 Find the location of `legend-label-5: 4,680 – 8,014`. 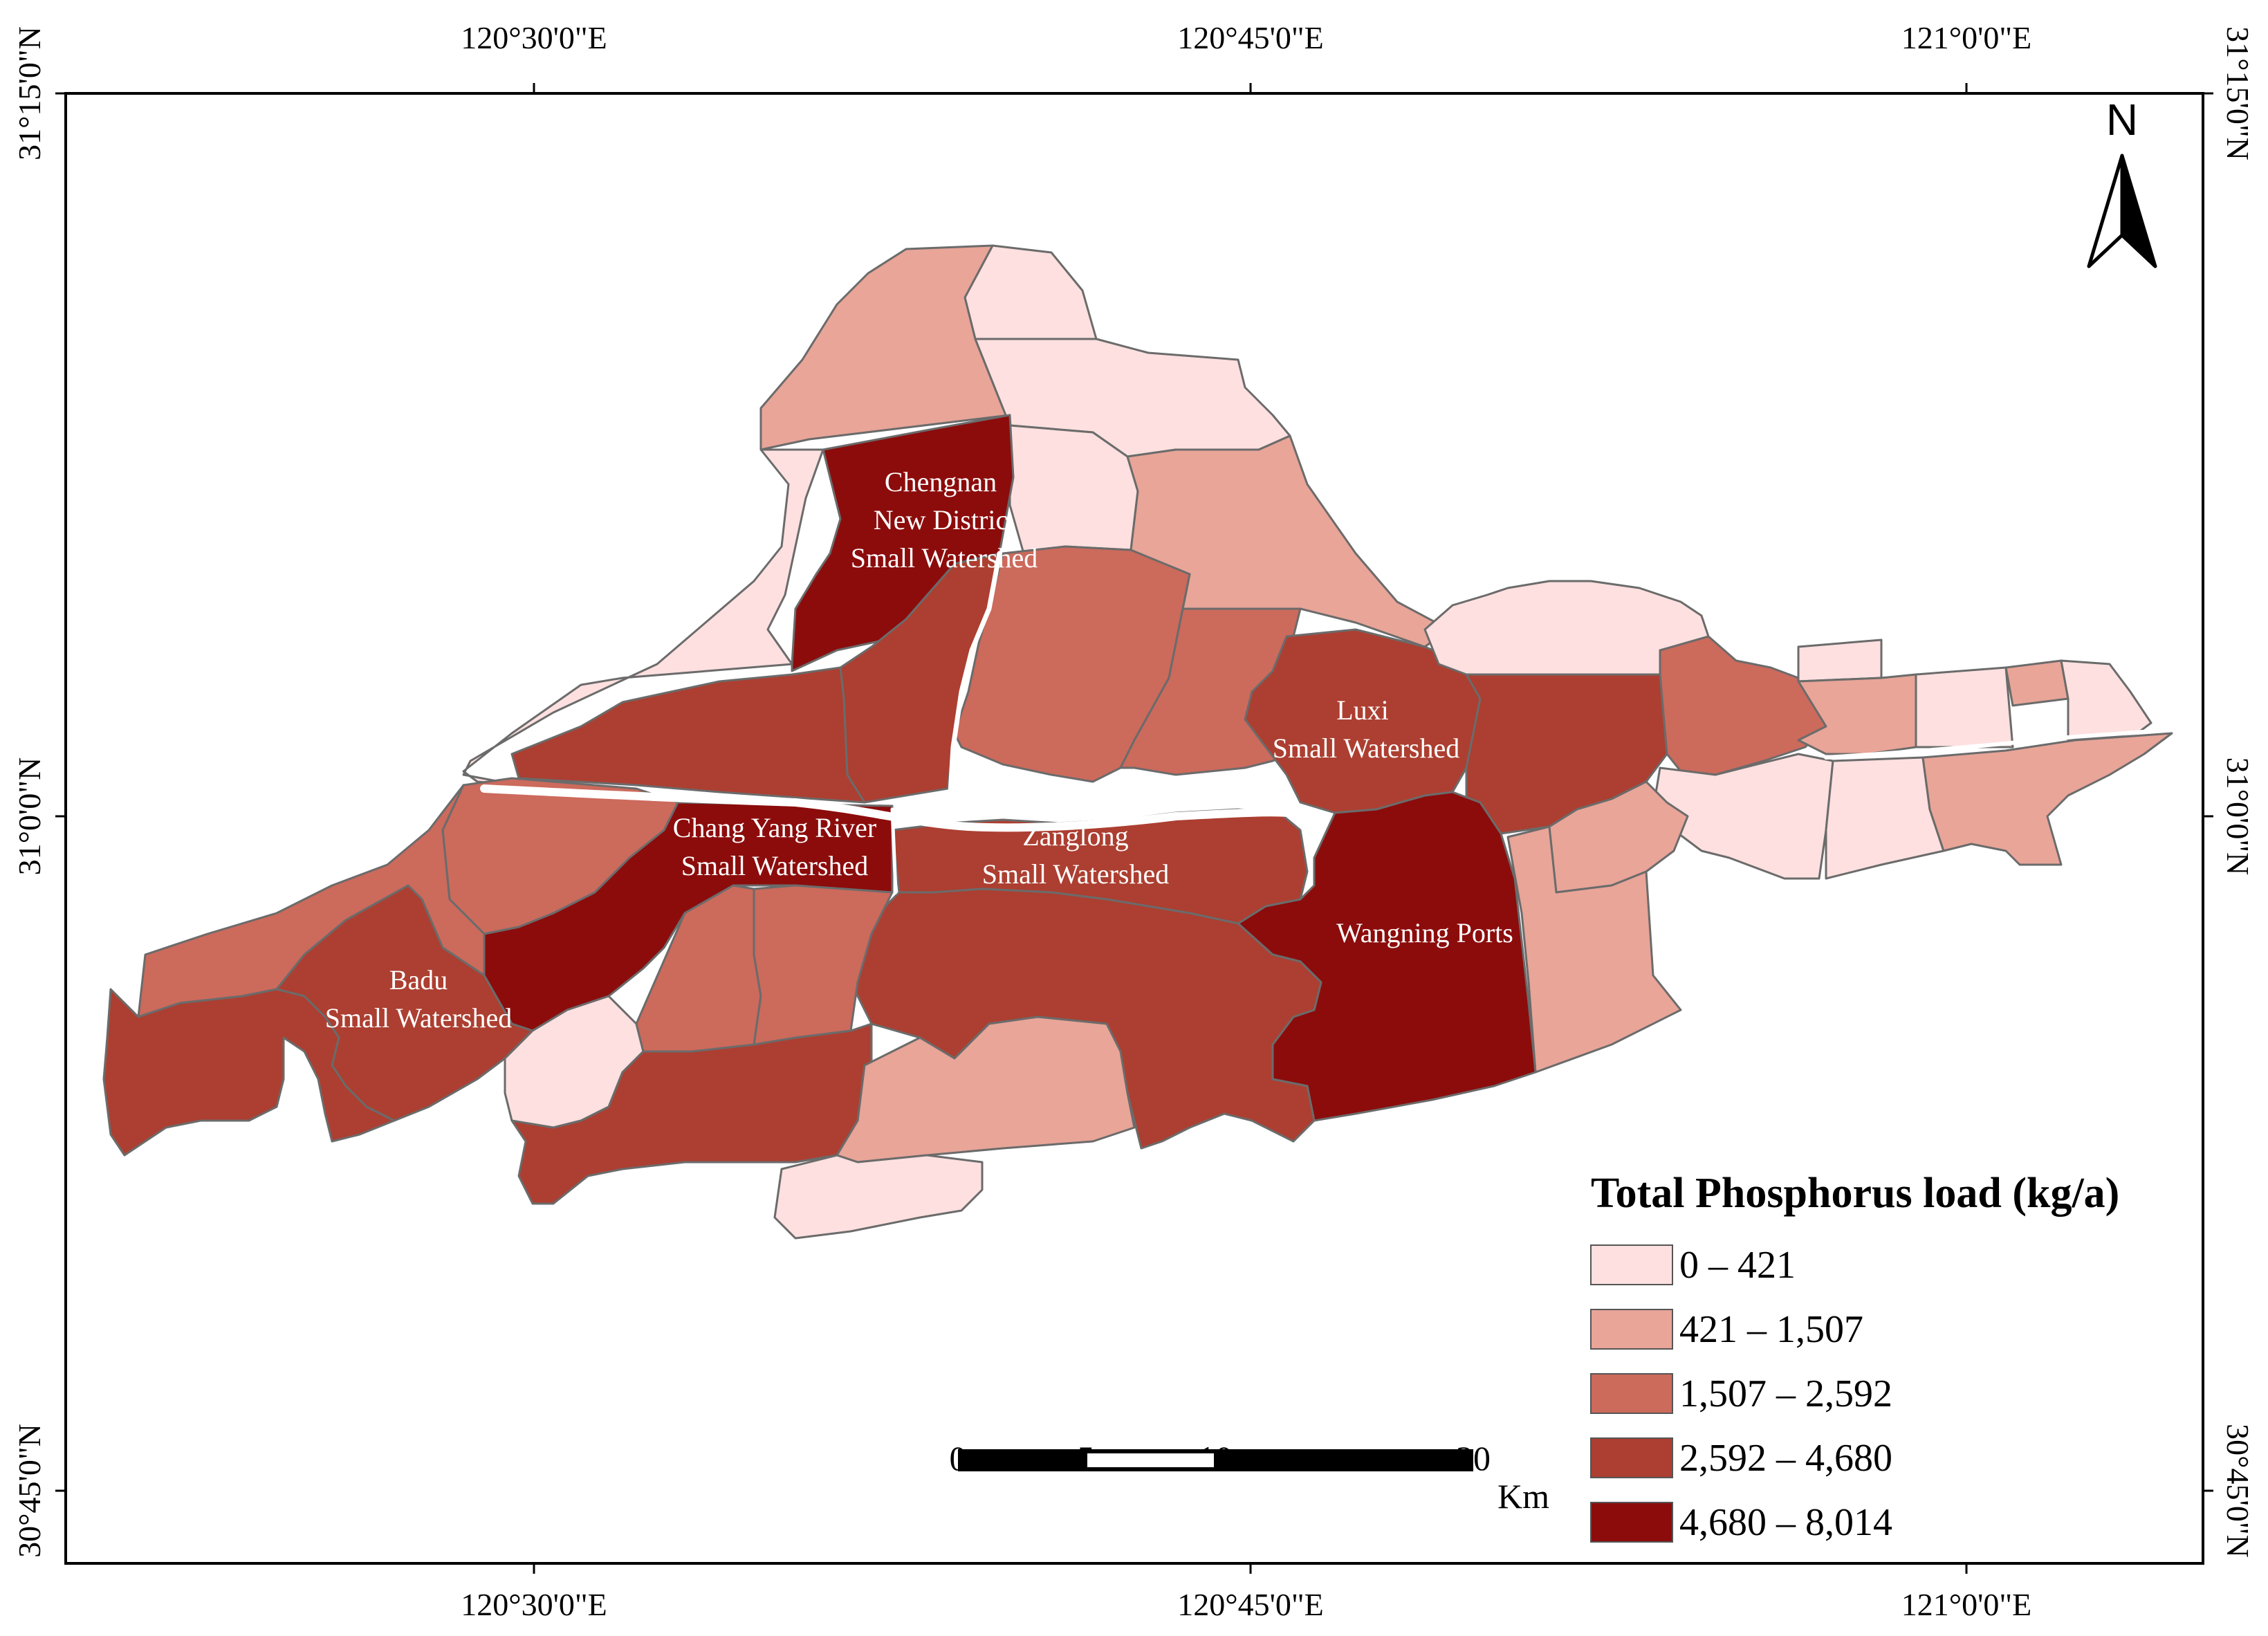

legend-label-5: 4,680 – 8,014 is located at coordinates (1785, 1522).